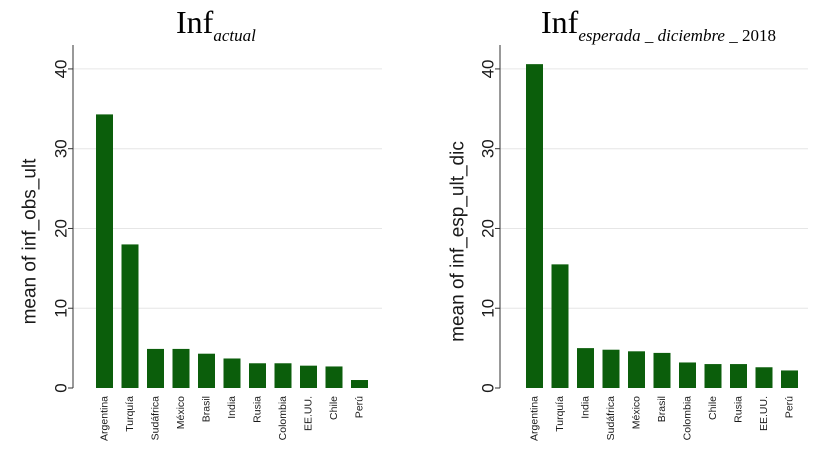 This screenshot has width=817, height=457. What do you see at coordinates (560, 22) in the screenshot?
I see `chart-2-title-main: Inf` at bounding box center [560, 22].